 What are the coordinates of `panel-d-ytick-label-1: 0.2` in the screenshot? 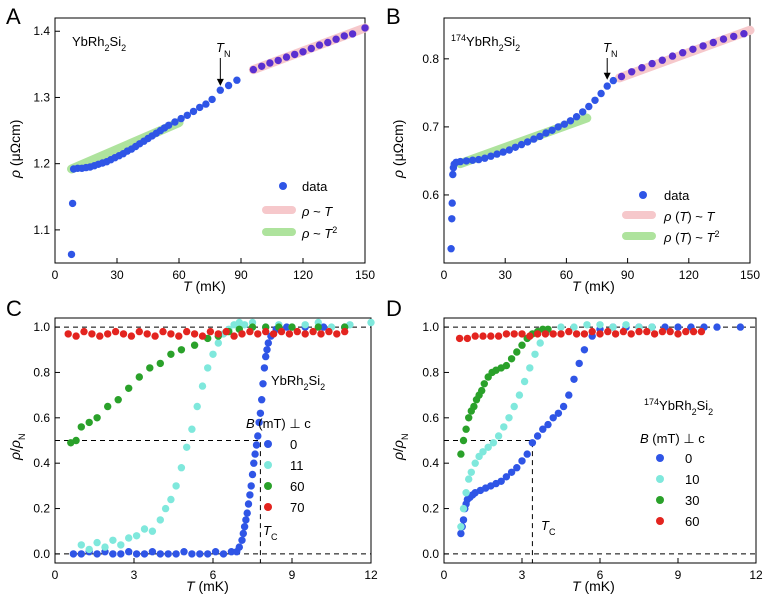 It's located at (430, 509).